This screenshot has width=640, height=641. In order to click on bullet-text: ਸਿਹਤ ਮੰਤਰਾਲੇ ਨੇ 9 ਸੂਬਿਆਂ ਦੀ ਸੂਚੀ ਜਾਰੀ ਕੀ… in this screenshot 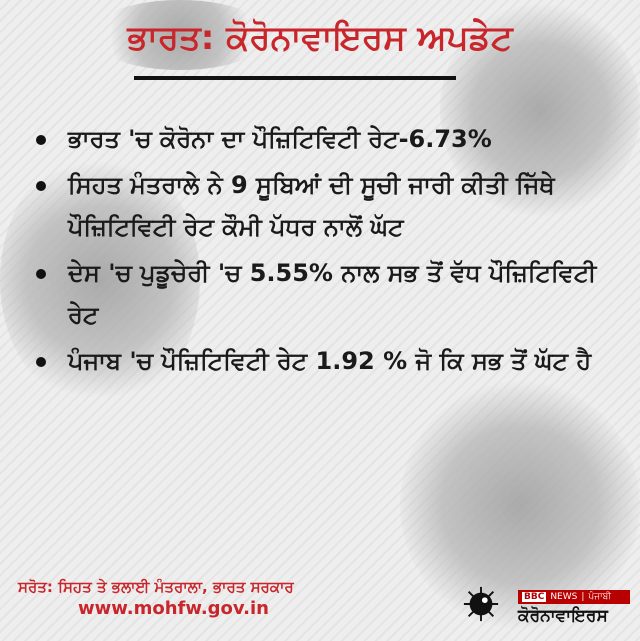, I will do `click(311, 206)`.